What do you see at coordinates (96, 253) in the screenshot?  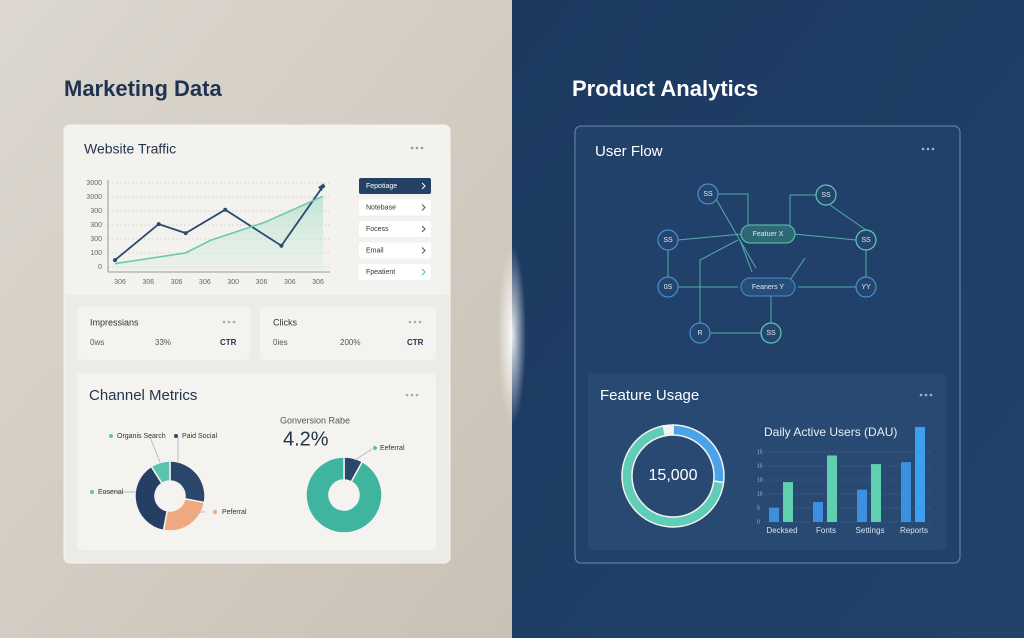 I see `y-label: 100` at bounding box center [96, 253].